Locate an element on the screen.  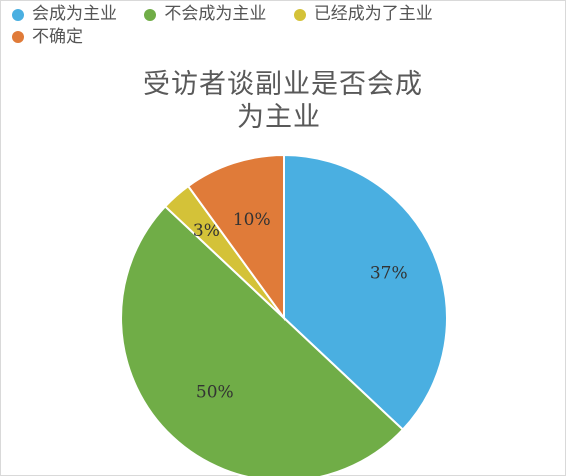
legend-item-unsure: 不确定 is located at coordinates (47, 37).